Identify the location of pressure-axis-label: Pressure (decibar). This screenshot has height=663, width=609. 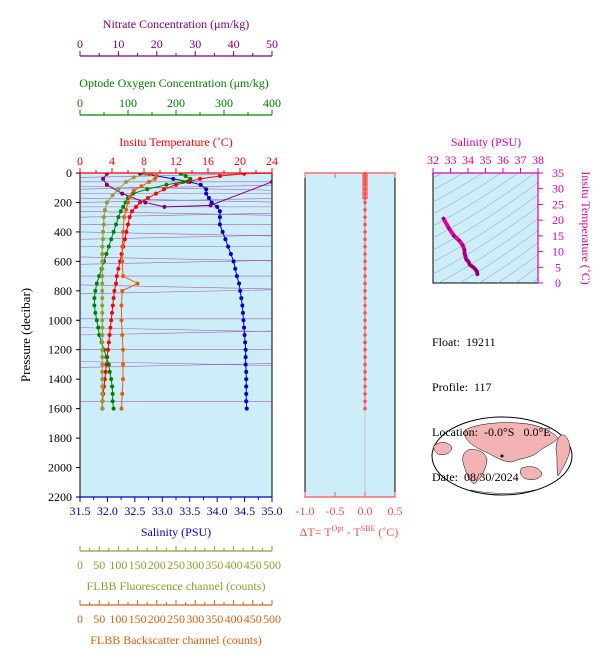
(25, 335).